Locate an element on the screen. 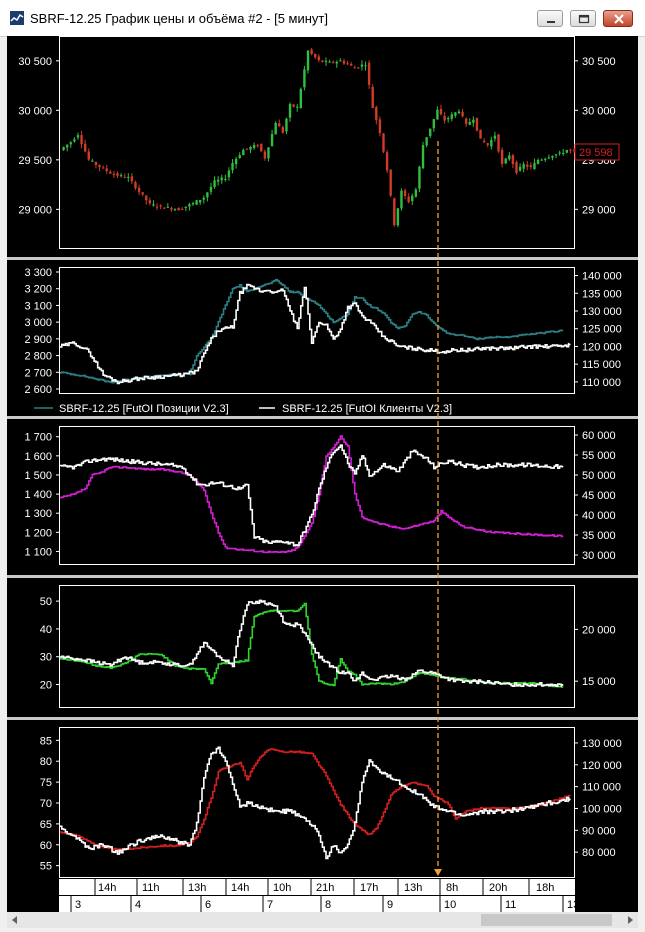  minimize-button is located at coordinates (550, 18).